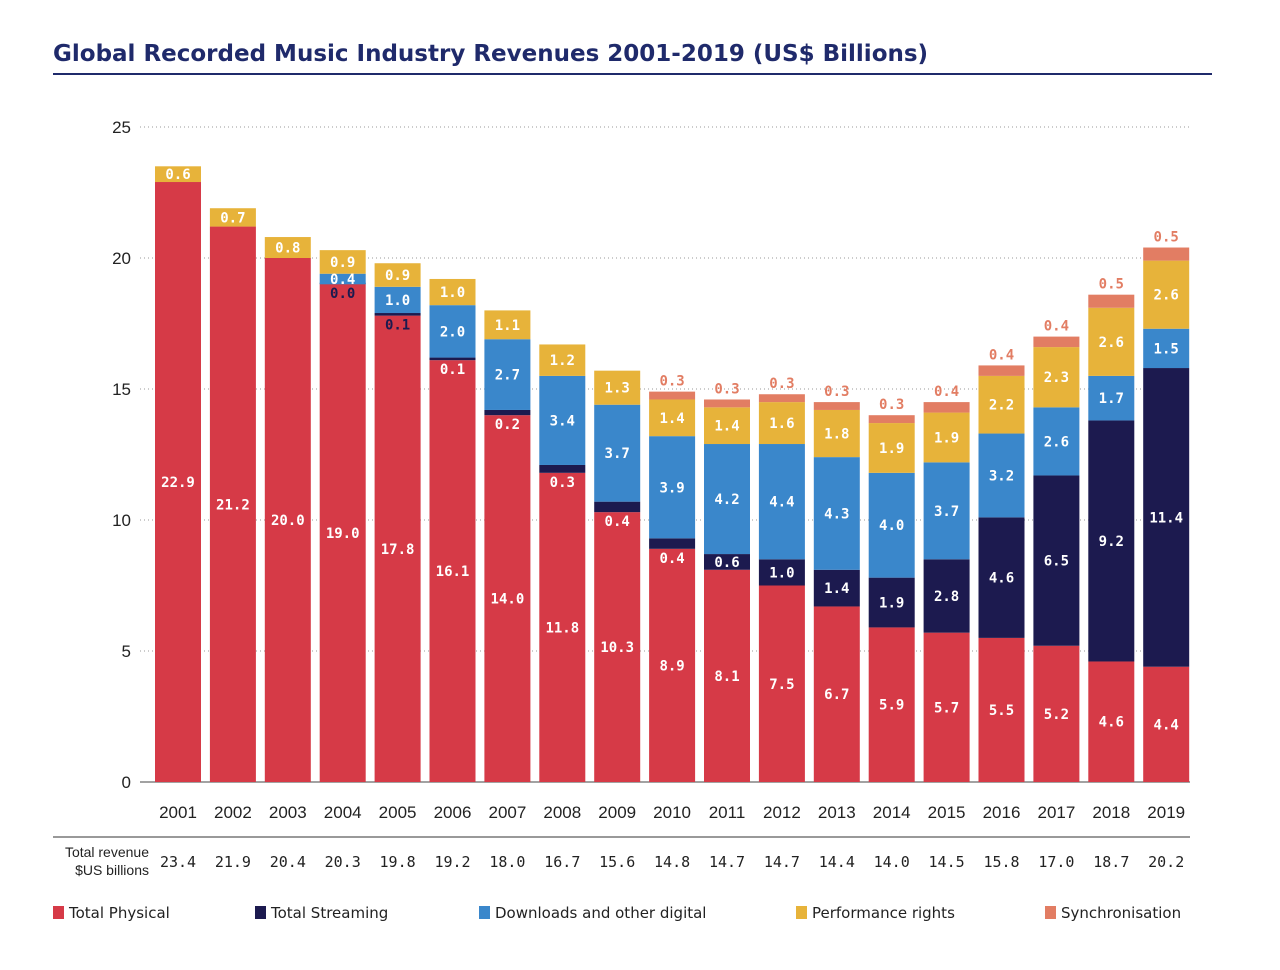 The height and width of the screenshot is (970, 1280). What do you see at coordinates (562, 628) in the screenshot?
I see `data-label: 11.8` at bounding box center [562, 628].